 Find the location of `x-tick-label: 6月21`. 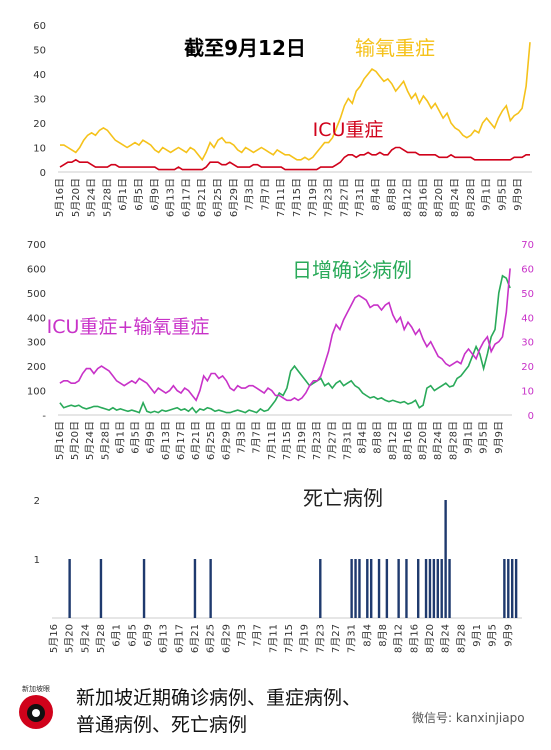

x-tick-label: 6月21 is located at coordinates (195, 638).